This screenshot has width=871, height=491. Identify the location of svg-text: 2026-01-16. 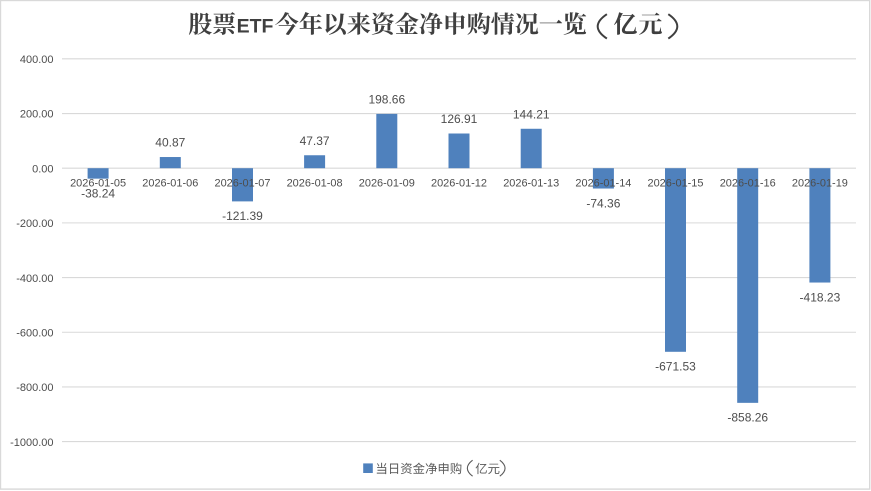
(748, 184).